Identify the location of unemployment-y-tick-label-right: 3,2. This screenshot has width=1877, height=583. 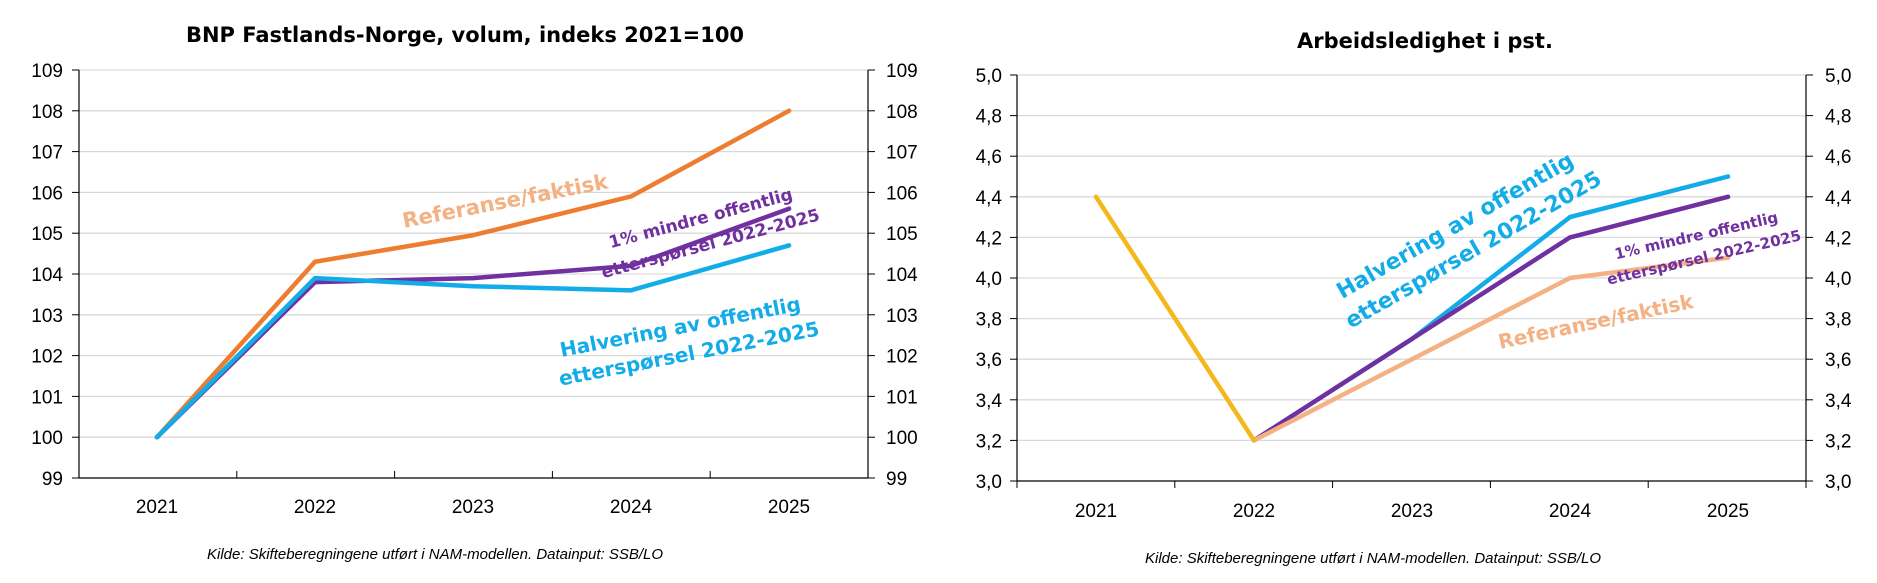
(1838, 441).